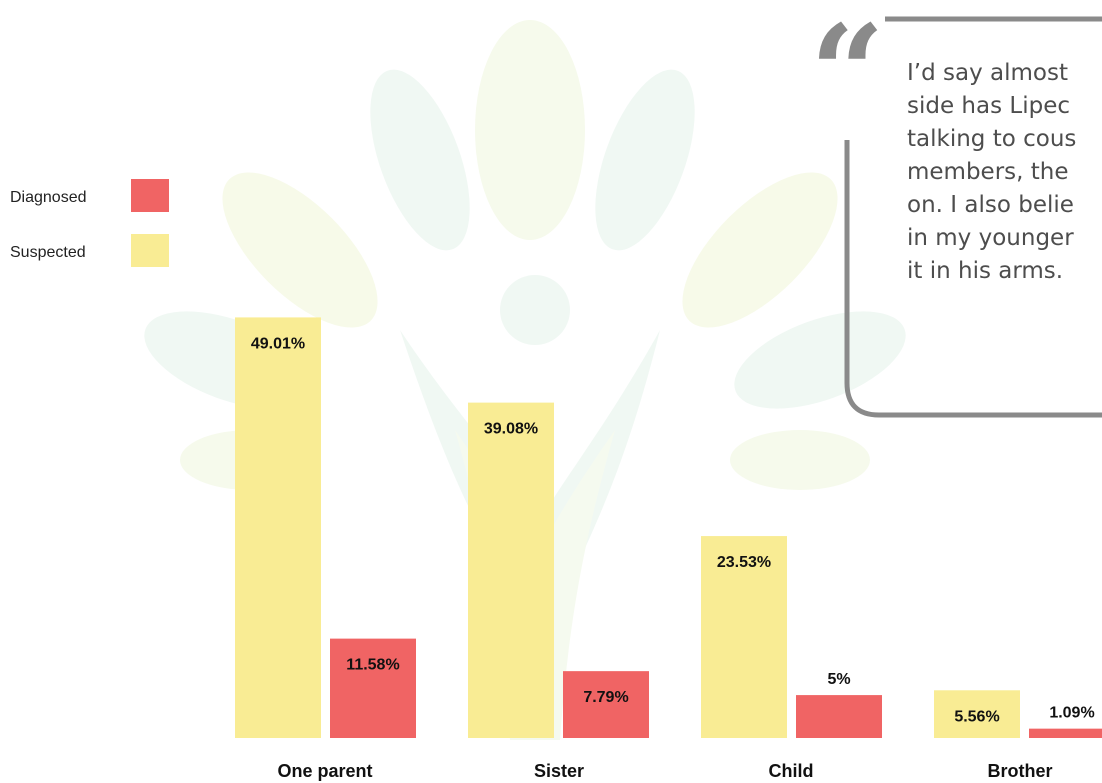  I want to click on value-label-diagnosed-child: 5%, so click(838, 679).